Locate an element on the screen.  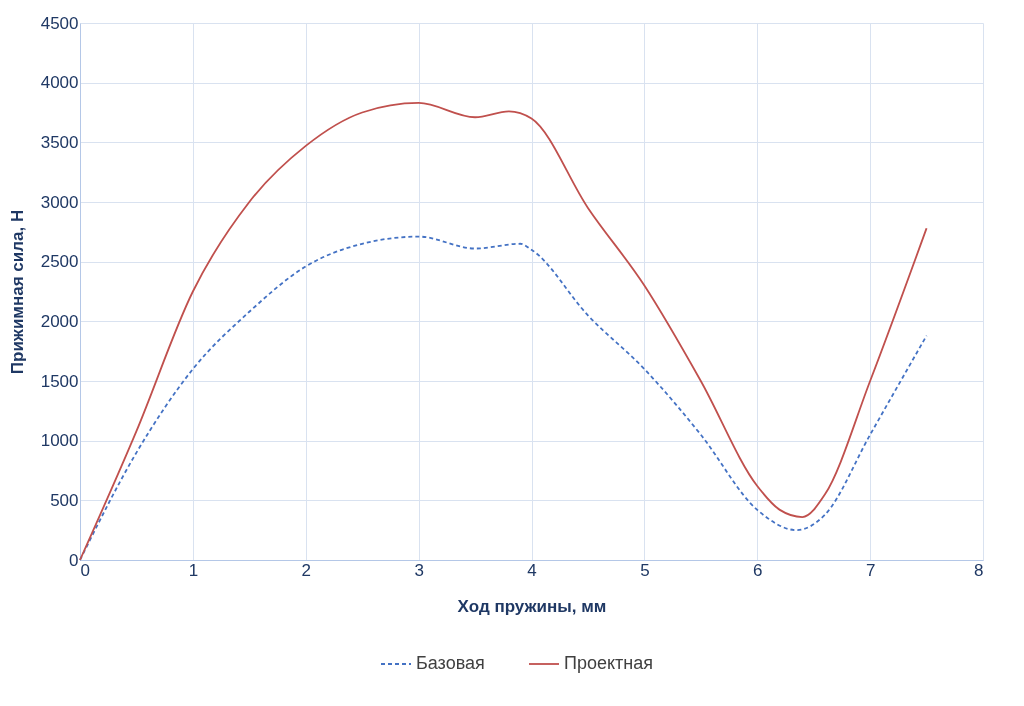
legend-label: Базовая is located at coordinates (450, 663).